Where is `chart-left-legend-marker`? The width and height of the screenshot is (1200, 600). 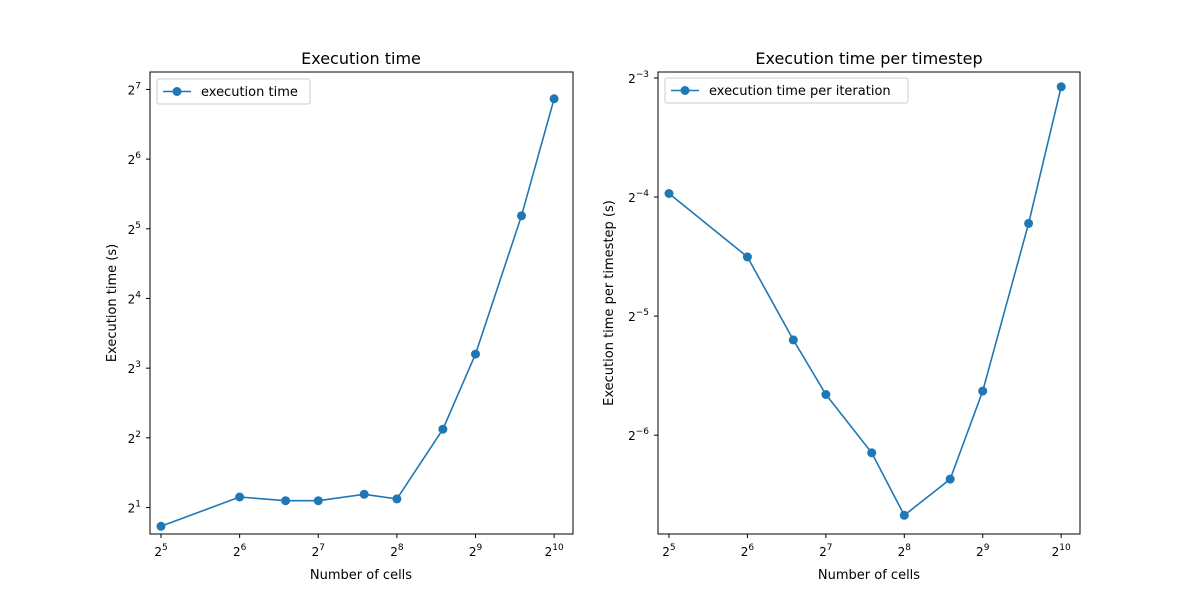 chart-left-legend-marker is located at coordinates (177, 91).